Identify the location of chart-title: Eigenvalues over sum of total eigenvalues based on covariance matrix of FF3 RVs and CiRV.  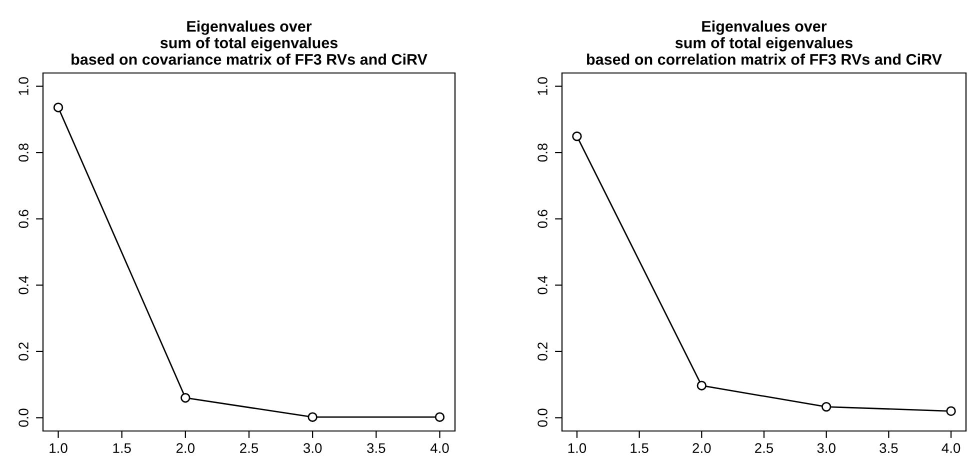
(250, 42).